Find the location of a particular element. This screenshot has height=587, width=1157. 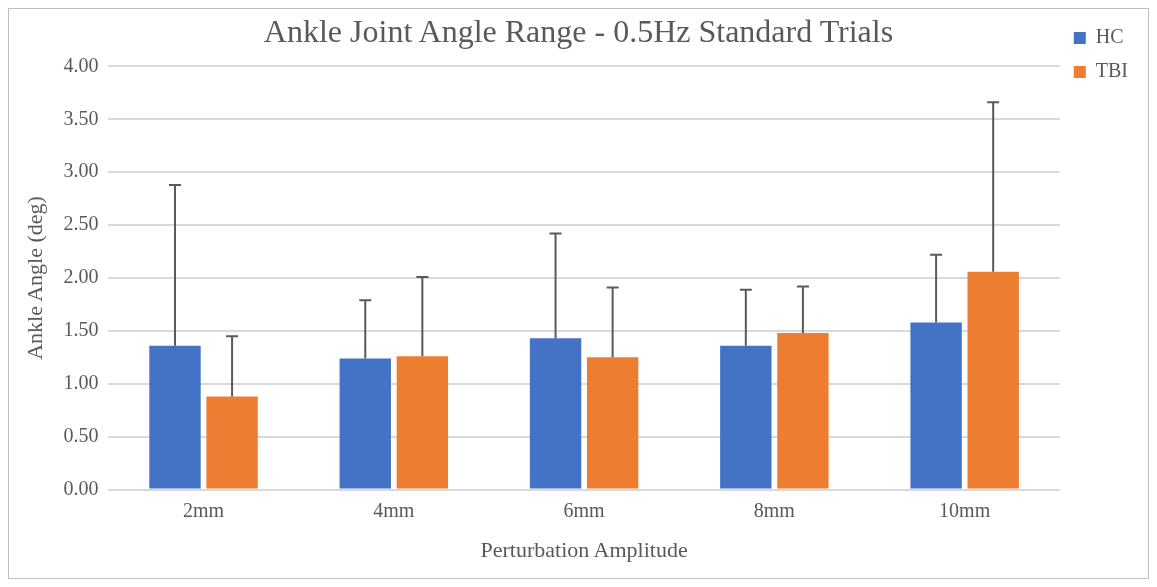

x-axis-title: Perturbation Amplitude is located at coordinates (584, 549).